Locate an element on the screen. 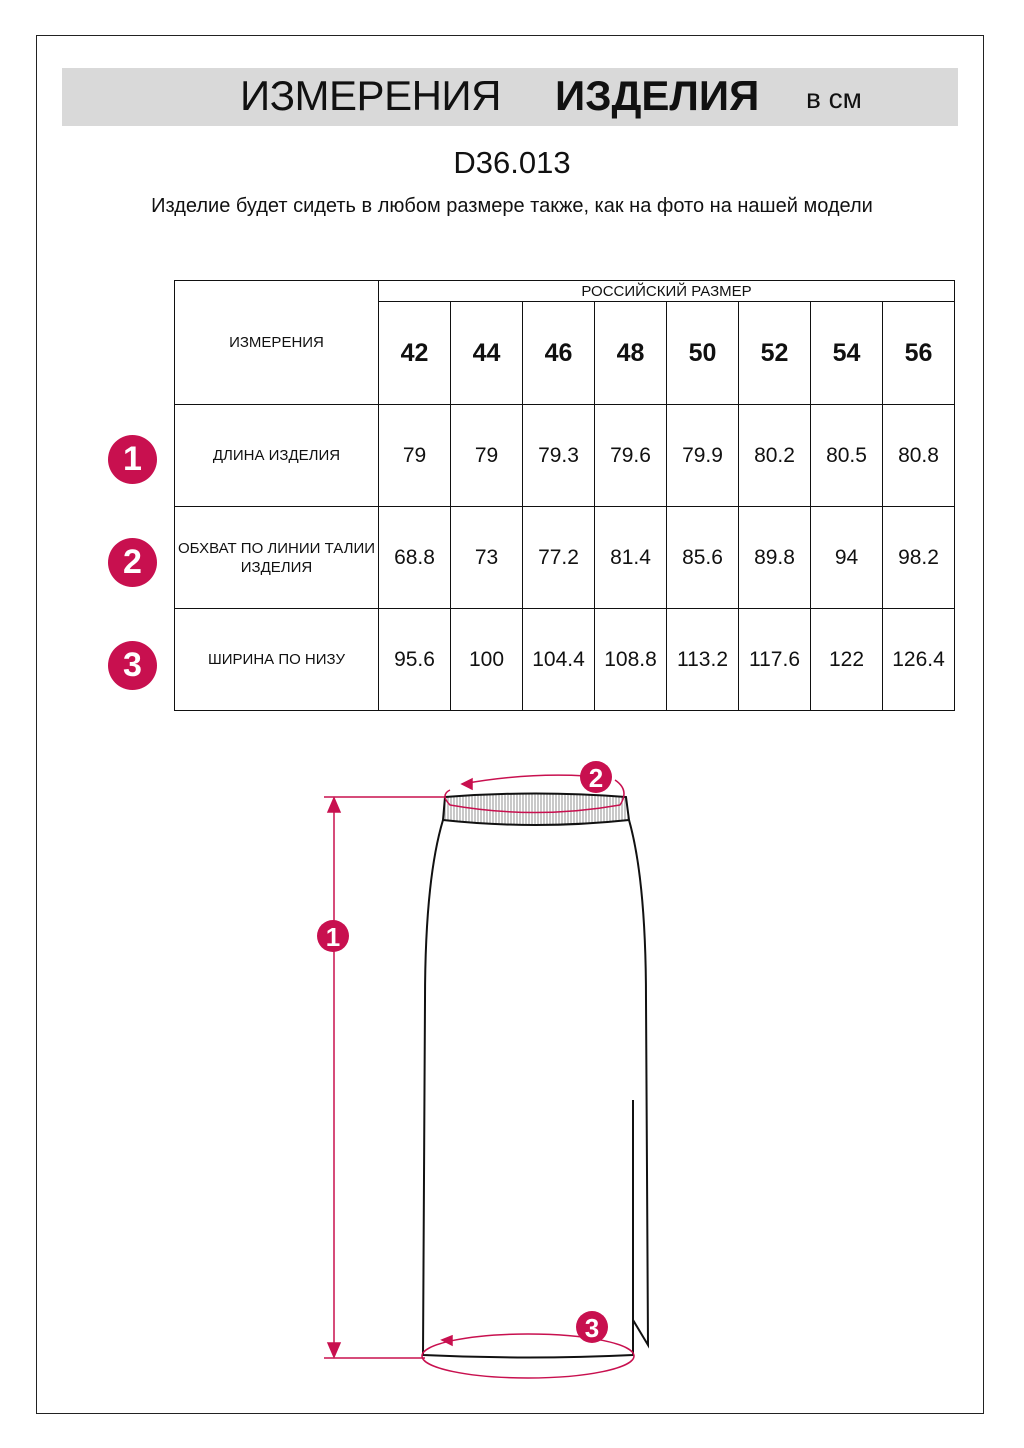 This screenshot has height=1448, width=1024. value-cell: 104.4 is located at coordinates (558, 659).